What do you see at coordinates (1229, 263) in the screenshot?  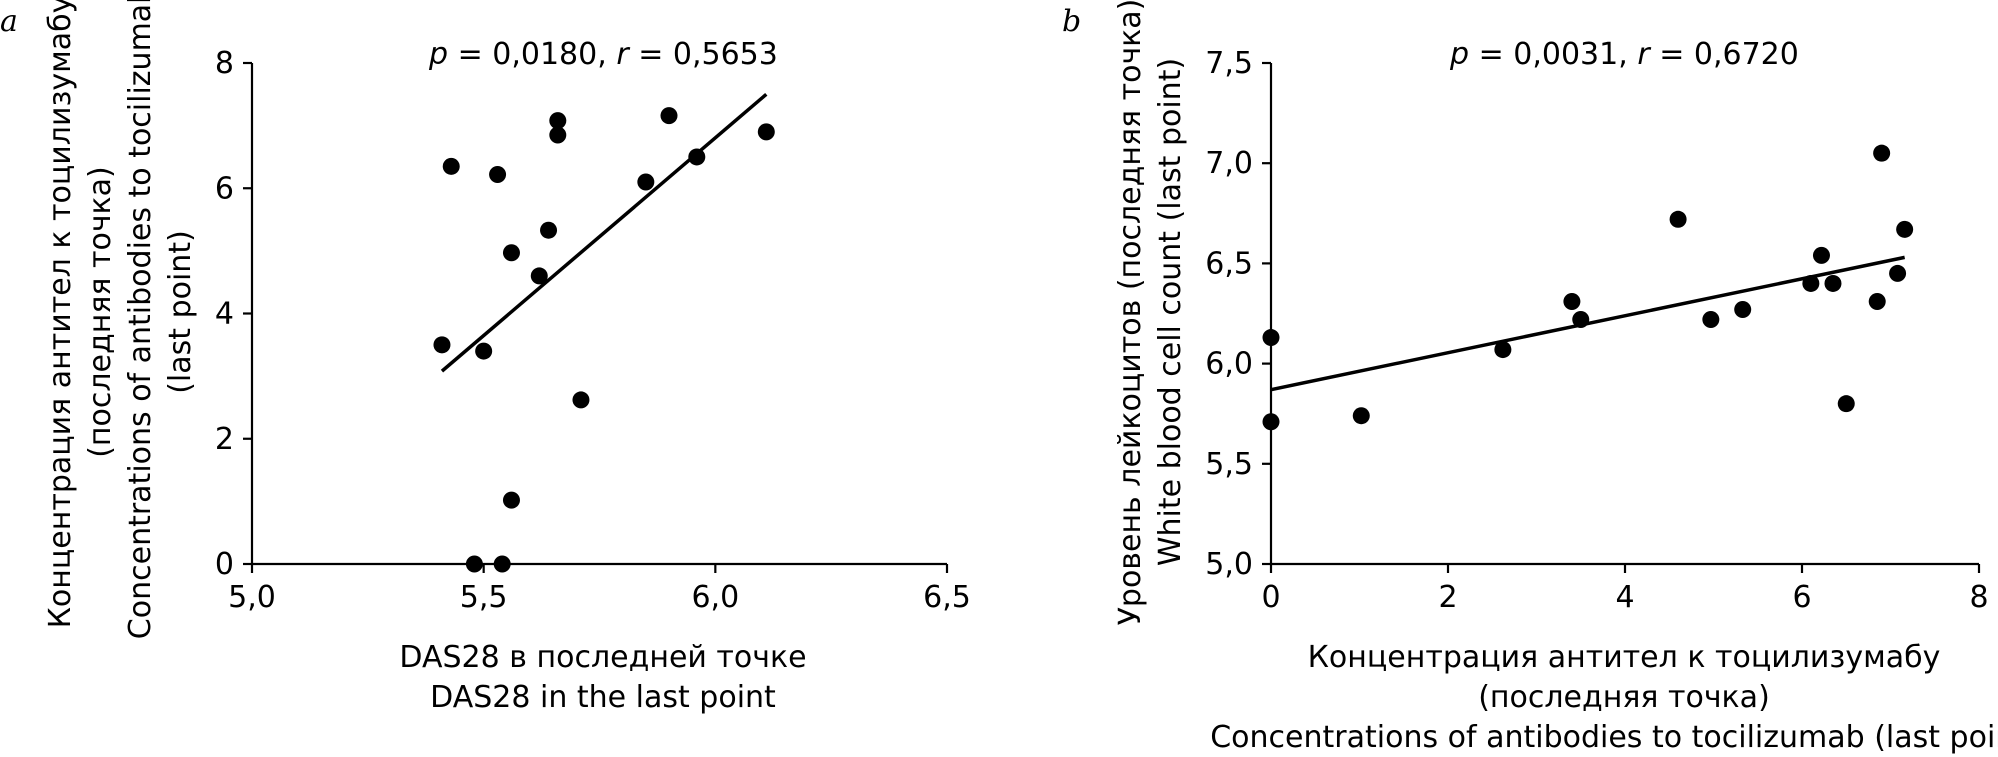 I see `panel-b-y-tick-label: 6,5` at bounding box center [1229, 263].